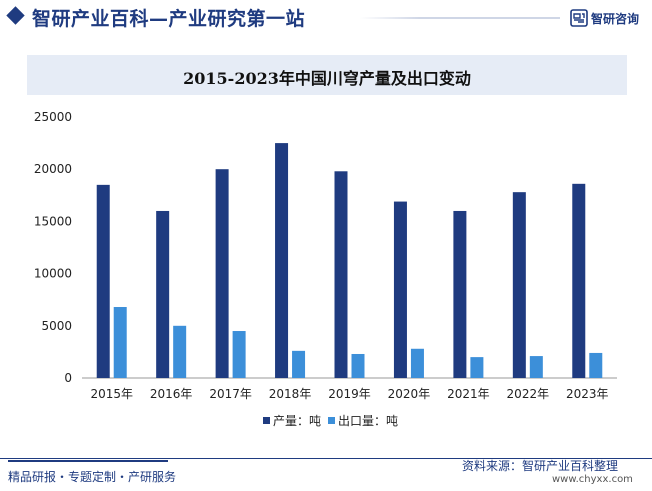 This screenshot has height=491, width=652. Describe the element at coordinates (68, 378) in the screenshot. I see `y-tick-label: 0` at that location.